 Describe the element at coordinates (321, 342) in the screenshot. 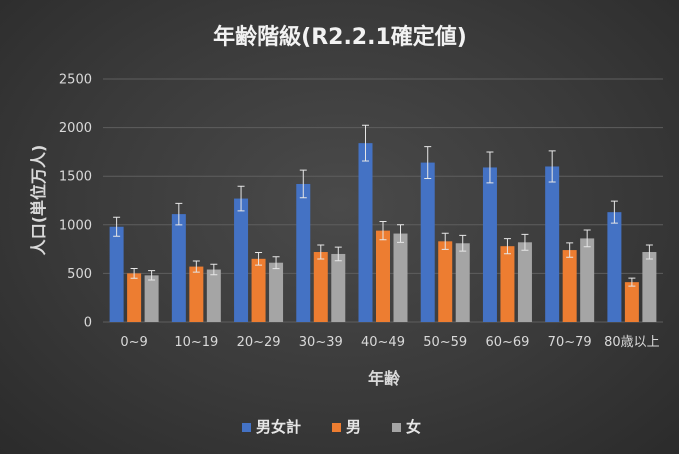

I see `x-tick-label: 30~39` at that location.